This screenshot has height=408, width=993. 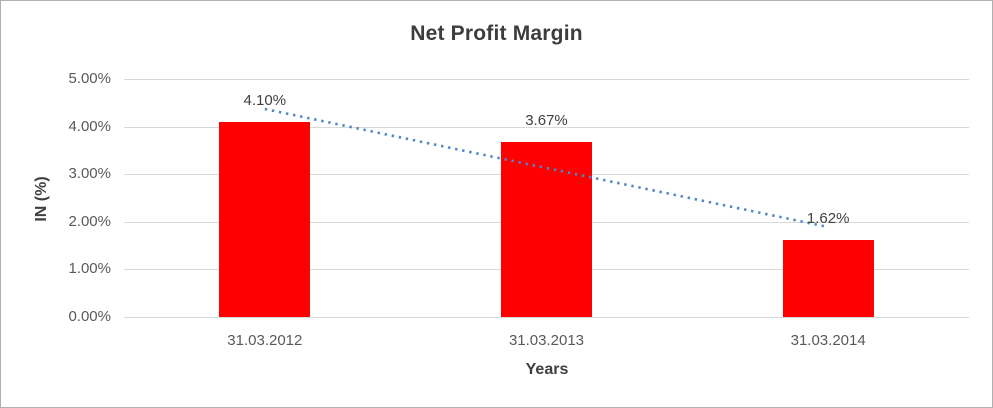 I want to click on bar-data-label: 1.62%, so click(x=828, y=218).